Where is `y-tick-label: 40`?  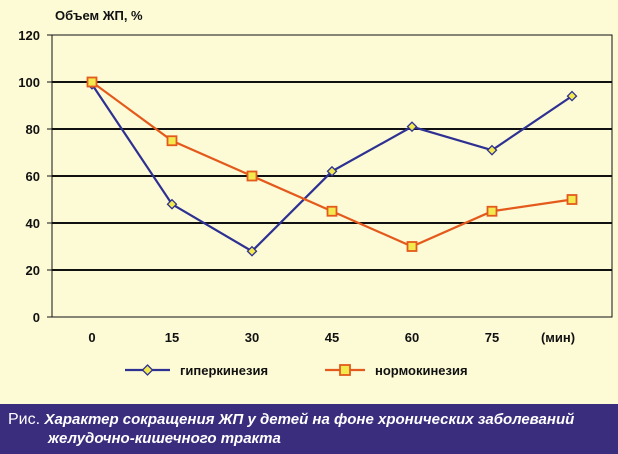
y-tick-label: 40 is located at coordinates (33, 223).